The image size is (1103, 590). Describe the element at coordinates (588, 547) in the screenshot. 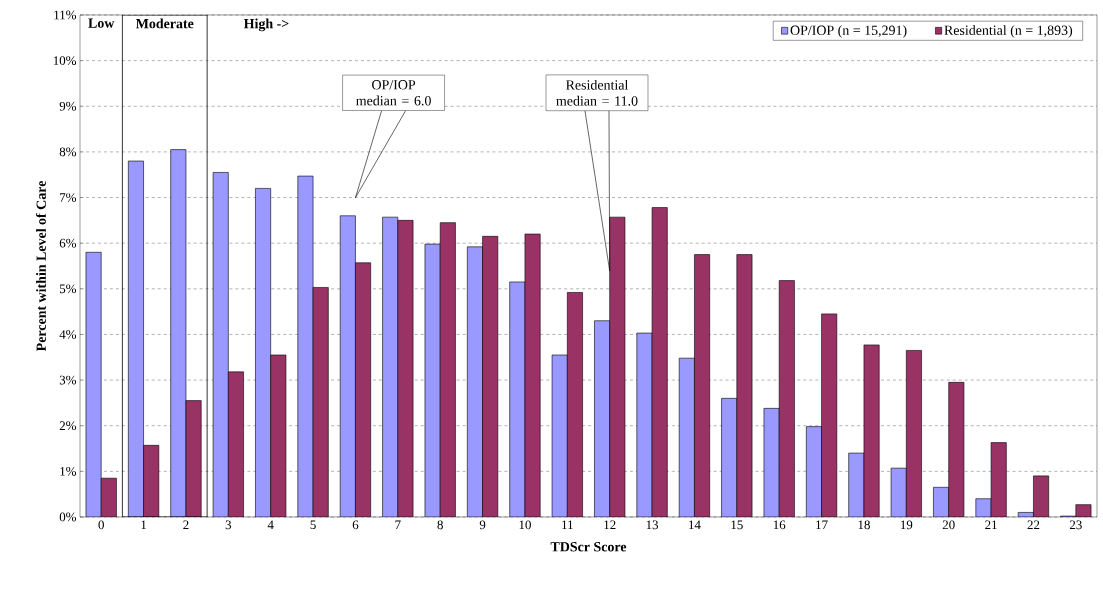

I see `x-axis-title: TDScr Score` at that location.